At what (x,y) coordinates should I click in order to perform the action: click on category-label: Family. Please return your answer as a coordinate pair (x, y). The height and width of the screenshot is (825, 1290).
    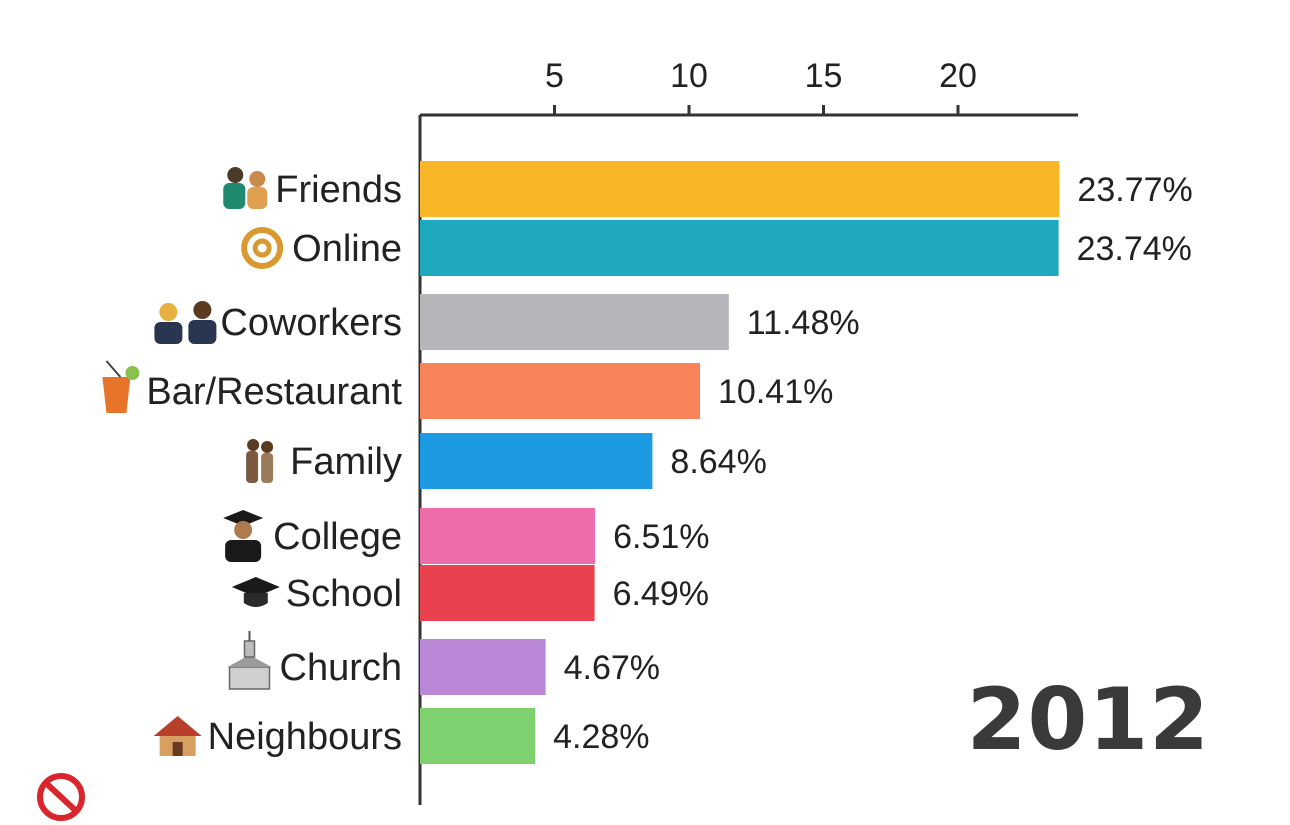
    Looking at the image, I should click on (346, 462).